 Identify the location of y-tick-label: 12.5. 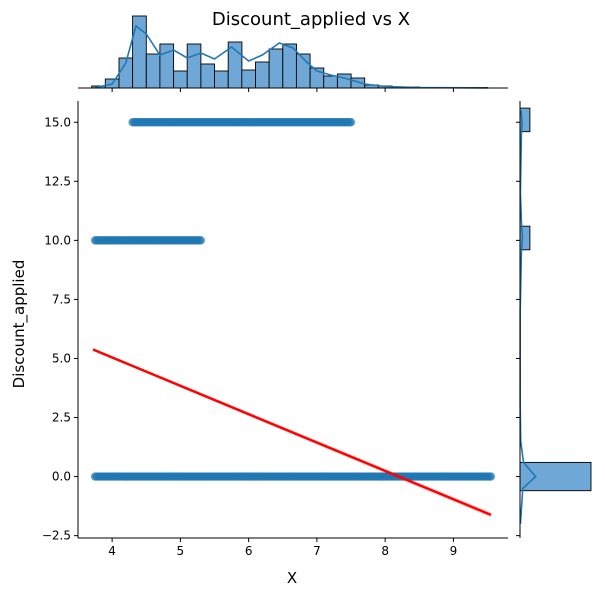
(57, 181).